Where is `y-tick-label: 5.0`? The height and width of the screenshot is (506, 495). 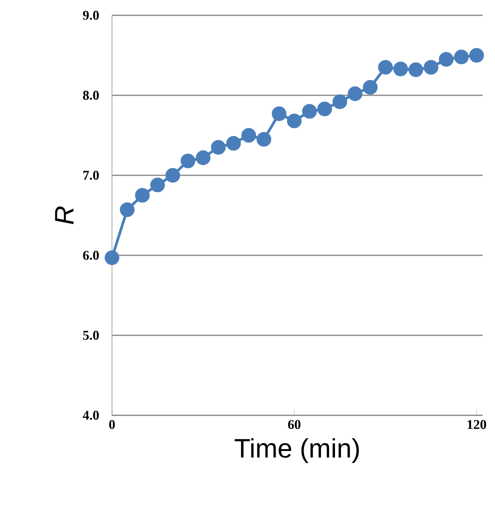
y-tick-label: 5.0 is located at coordinates (91, 335).